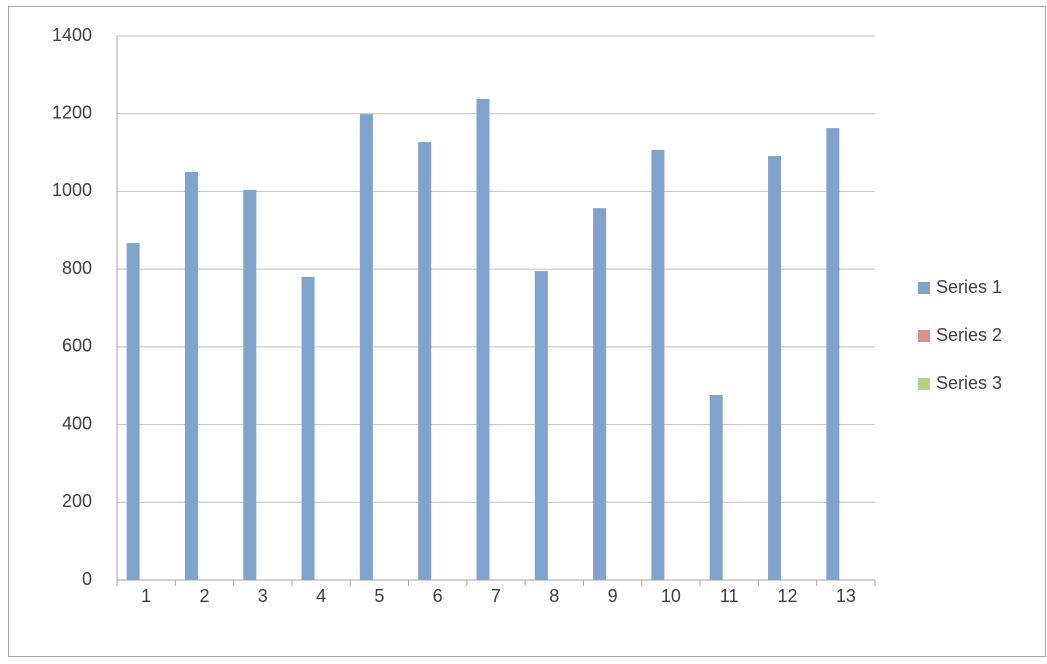 Image resolution: width=1047 pixels, height=664 pixels. What do you see at coordinates (72, 35) in the screenshot?
I see `y-tick-label: 1400` at bounding box center [72, 35].